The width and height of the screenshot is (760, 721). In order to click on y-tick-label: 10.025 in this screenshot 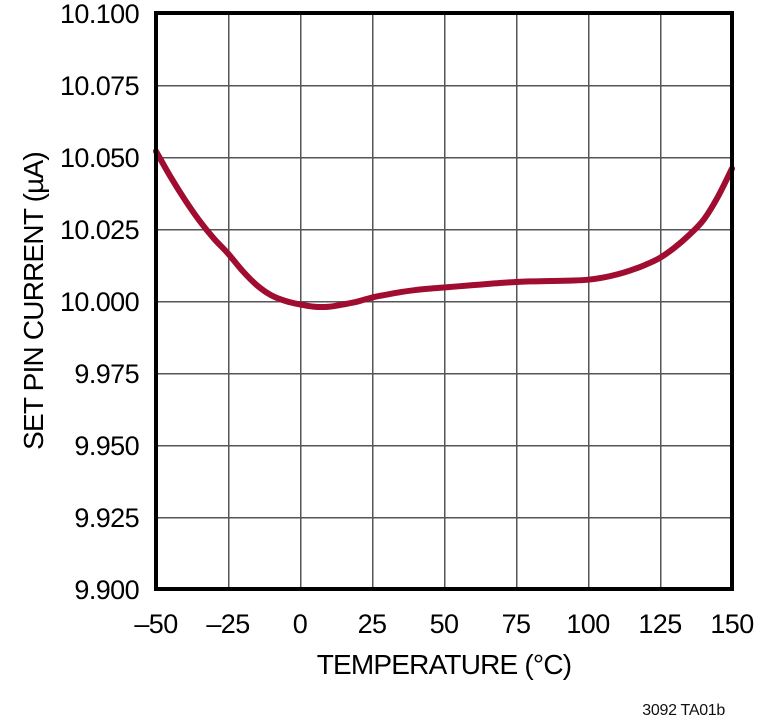, I will do `click(99, 230)`.